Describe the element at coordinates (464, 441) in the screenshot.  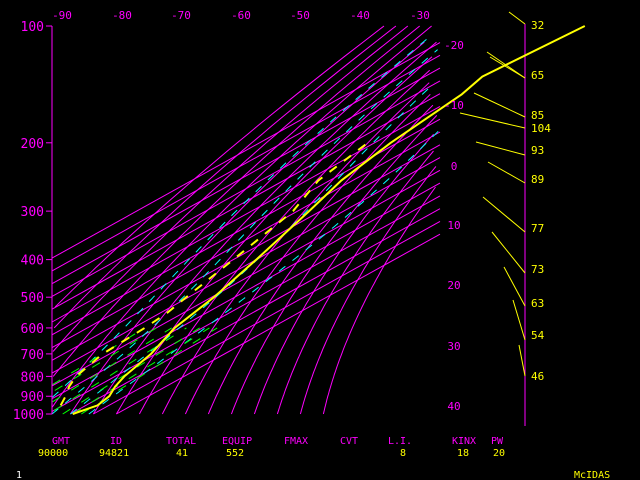
I see `param-label-kinx: KINX` at that location.